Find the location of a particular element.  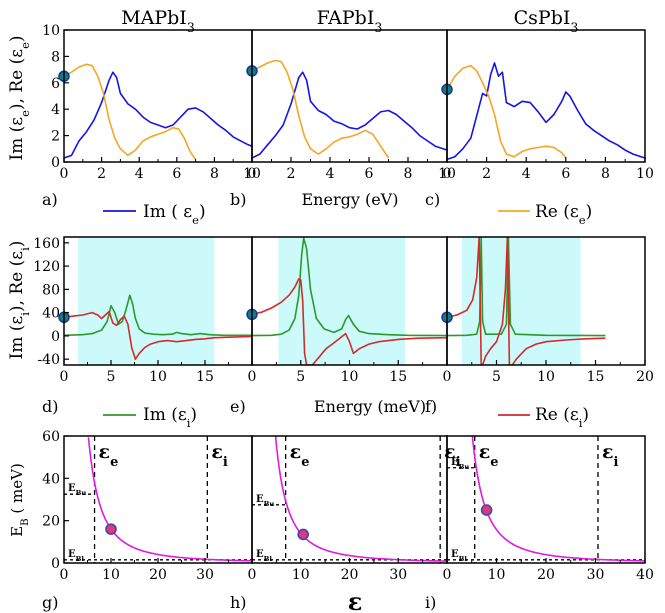

plot-area-e is located at coordinates (349, 301).